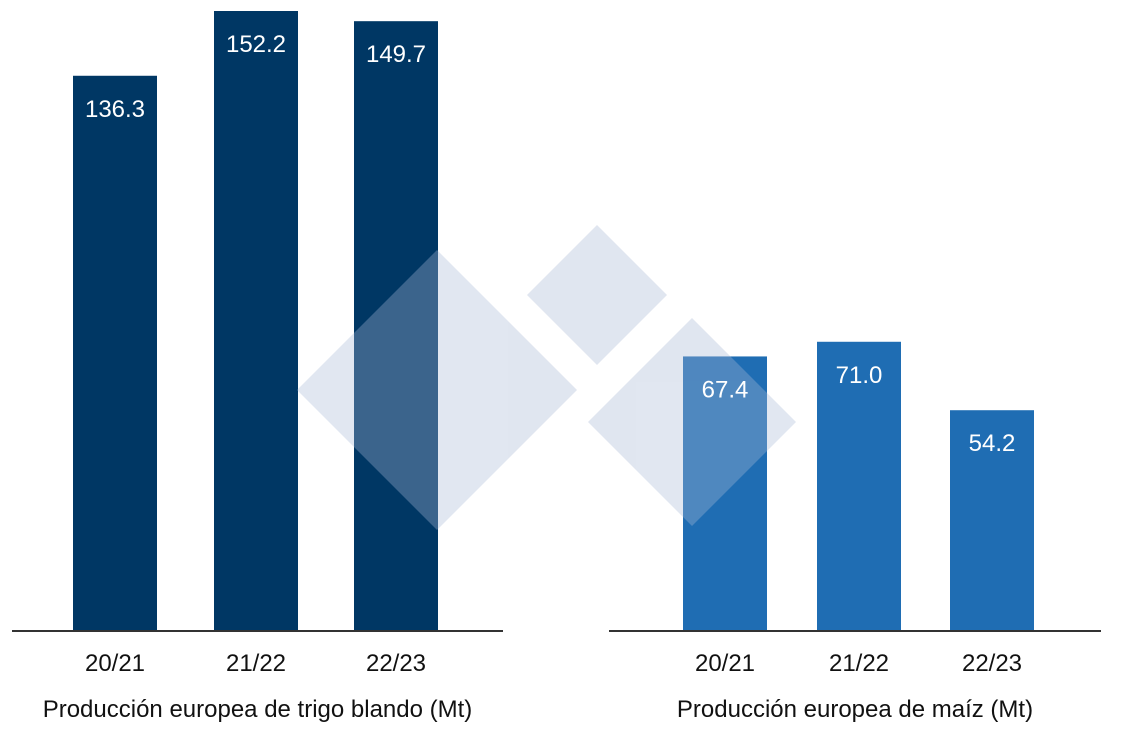  I want to click on data-label: 152.2, so click(256, 44).